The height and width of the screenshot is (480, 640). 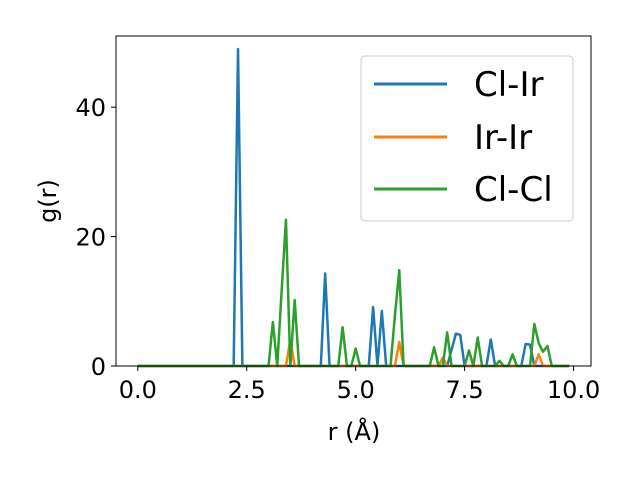 I want to click on x-tick-label: 7.5, so click(x=465, y=390).